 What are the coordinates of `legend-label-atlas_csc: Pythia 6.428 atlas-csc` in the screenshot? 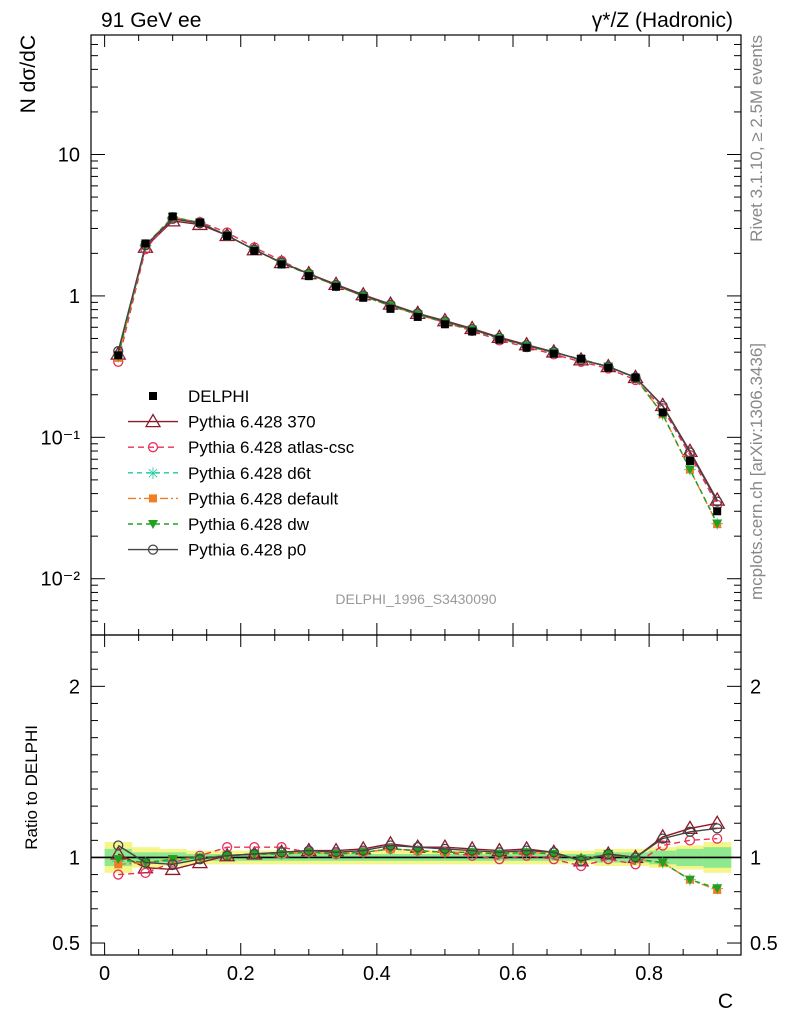 It's located at (271, 447).